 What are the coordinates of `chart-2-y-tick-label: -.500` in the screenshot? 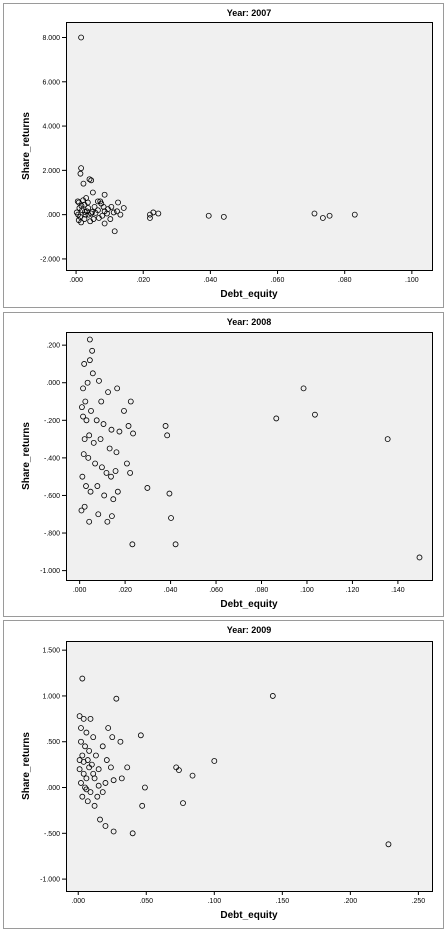 It's located at (52, 834).